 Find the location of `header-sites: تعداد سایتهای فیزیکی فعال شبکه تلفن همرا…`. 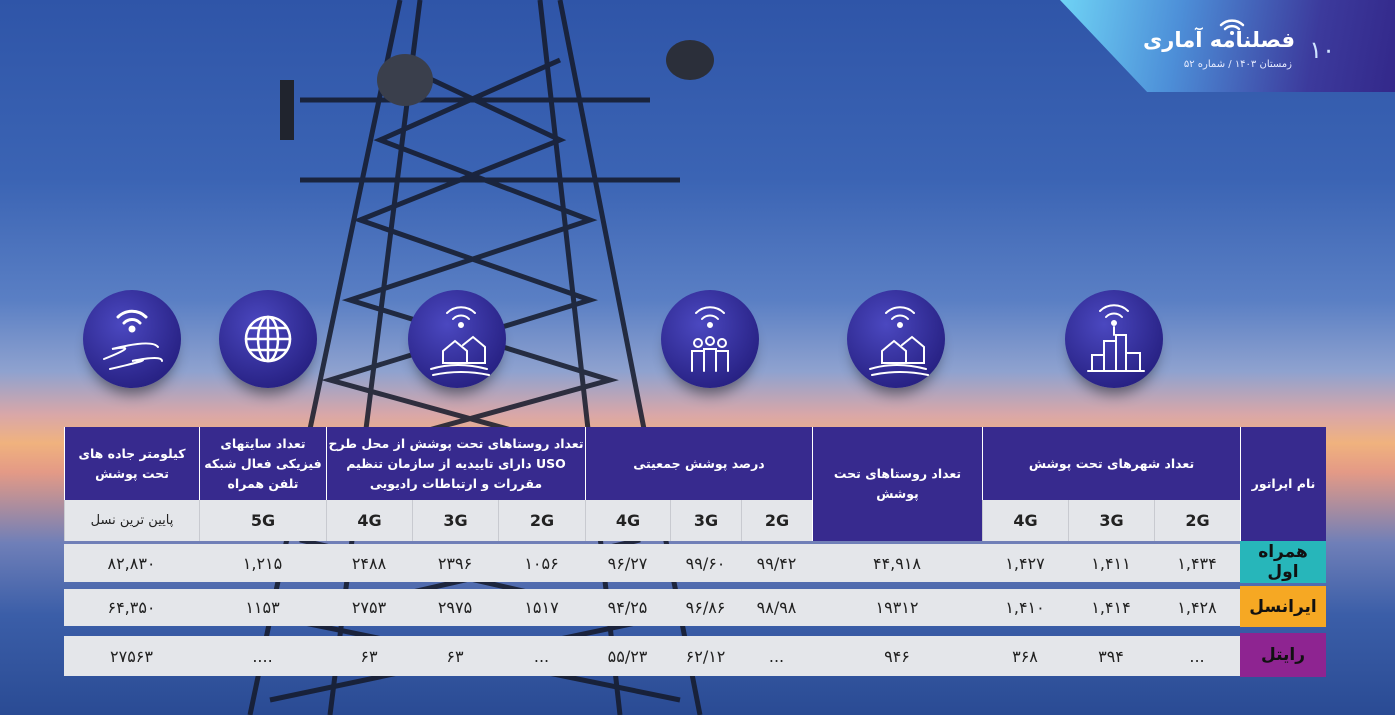

header-sites: تعداد سایتهای فیزیکی فعال شبکه تلفن همرا… is located at coordinates (262, 463).